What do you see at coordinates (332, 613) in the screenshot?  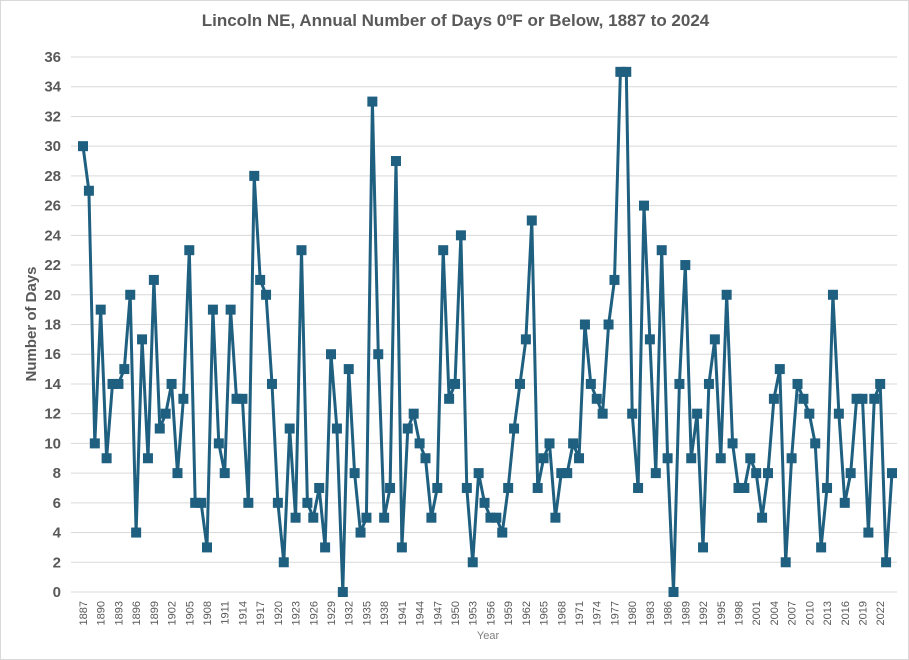 I see `x-tick-label: 1929` at bounding box center [332, 613].